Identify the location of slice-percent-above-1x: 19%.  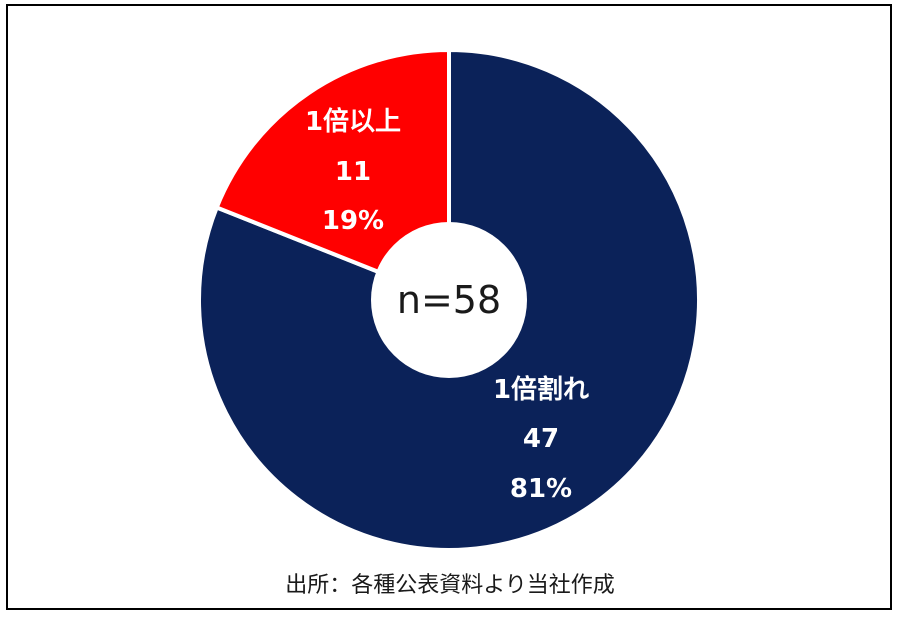
(353, 221).